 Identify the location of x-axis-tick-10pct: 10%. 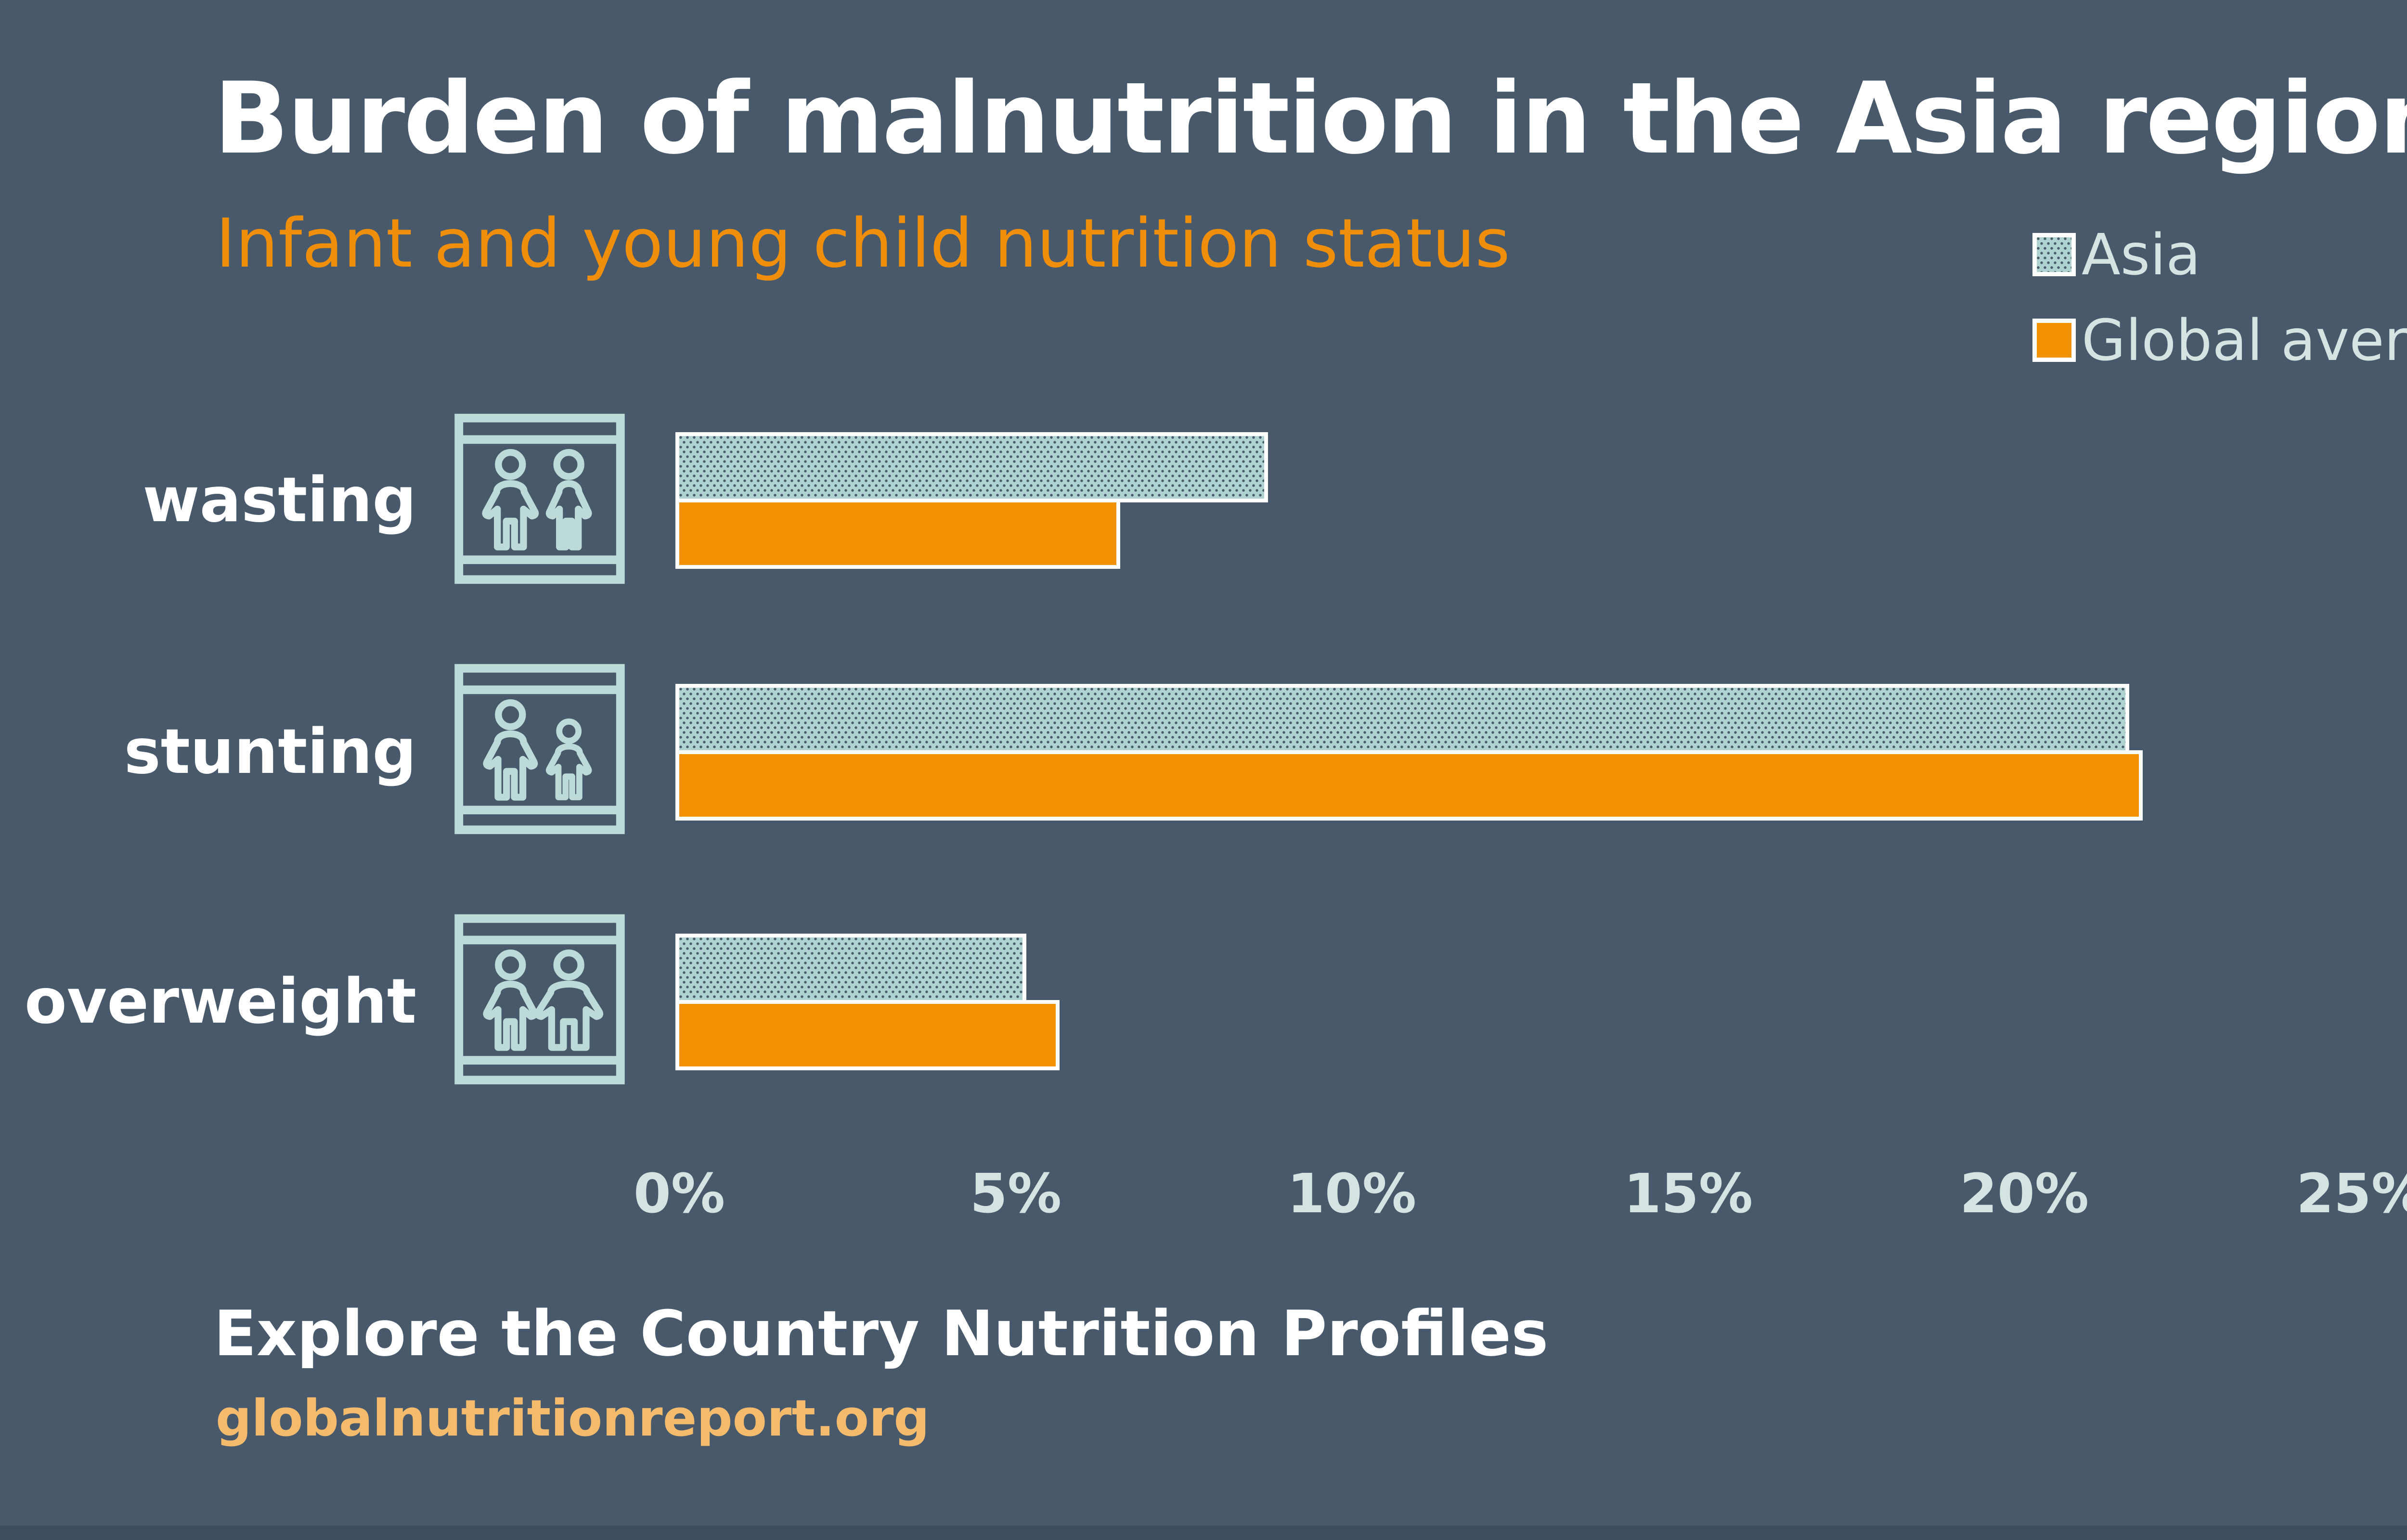
(1352, 1194).